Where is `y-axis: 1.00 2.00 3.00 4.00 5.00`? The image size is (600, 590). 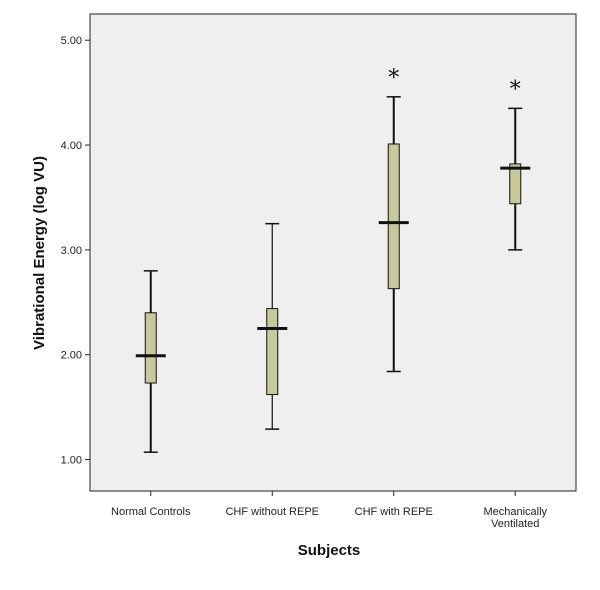
y-axis: 1.00 2.00 3.00 4.00 5.00 is located at coordinates (75, 251).